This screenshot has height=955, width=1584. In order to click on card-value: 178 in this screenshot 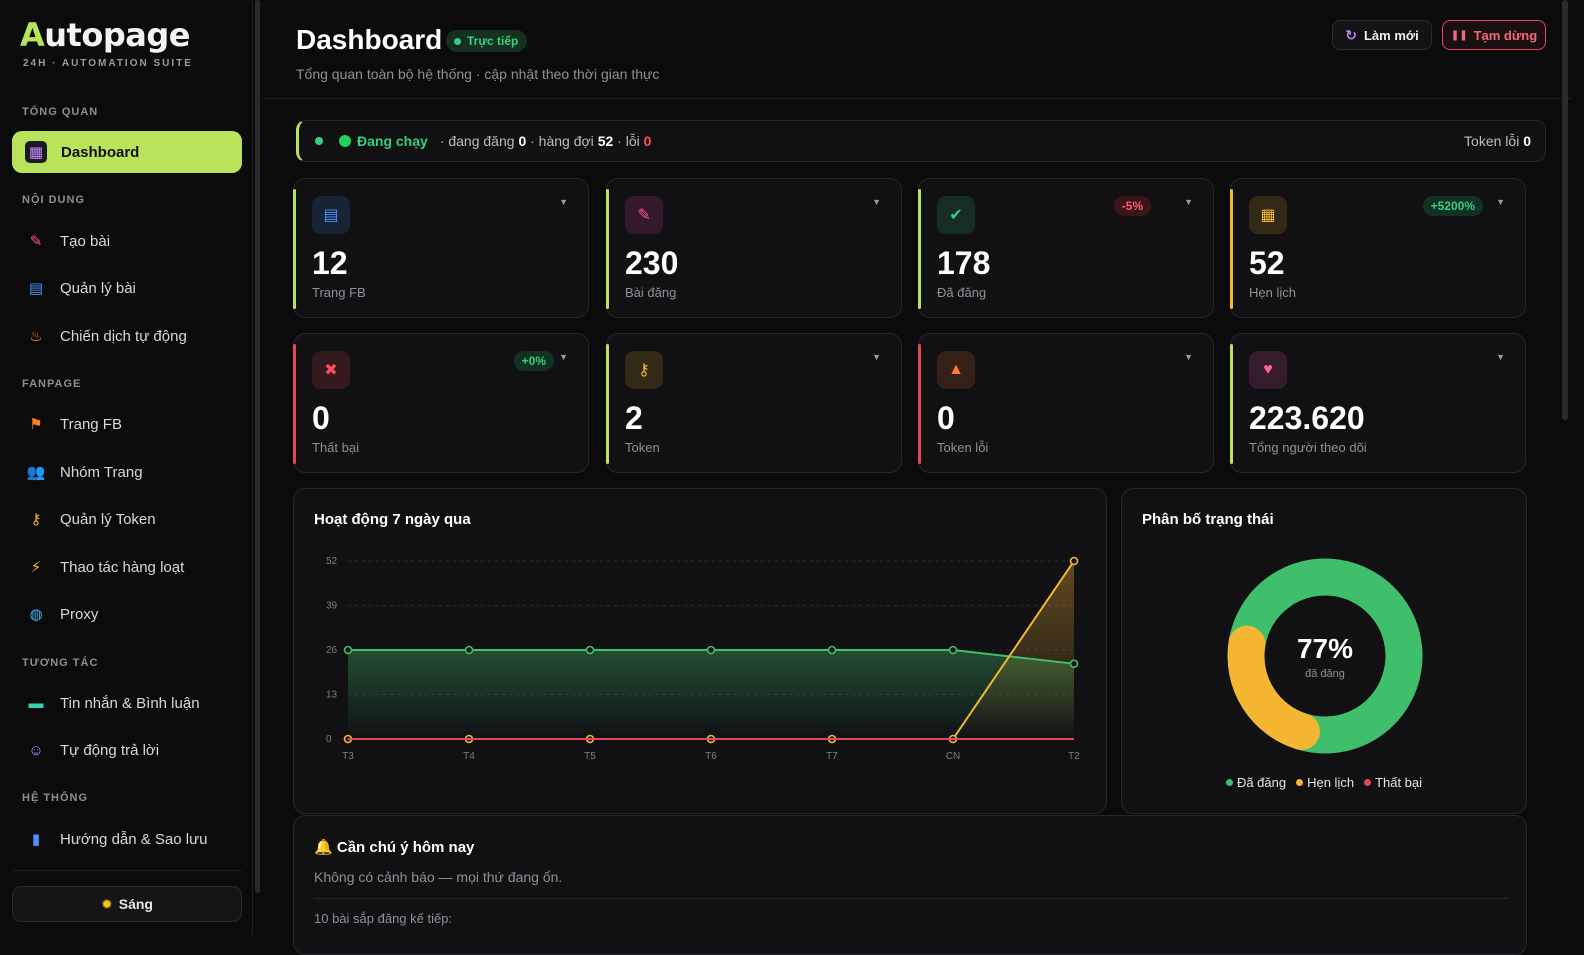, I will do `click(964, 263)`.